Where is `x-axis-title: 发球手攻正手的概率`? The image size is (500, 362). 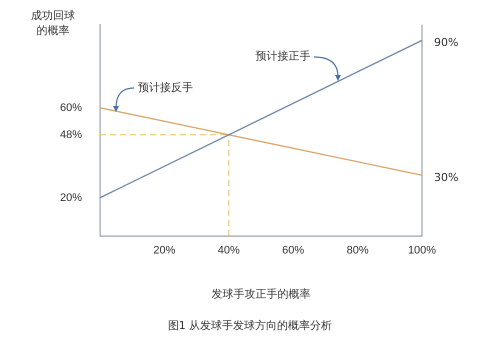
x-axis-title: 发球手攻正手的概率 is located at coordinates (261, 293).